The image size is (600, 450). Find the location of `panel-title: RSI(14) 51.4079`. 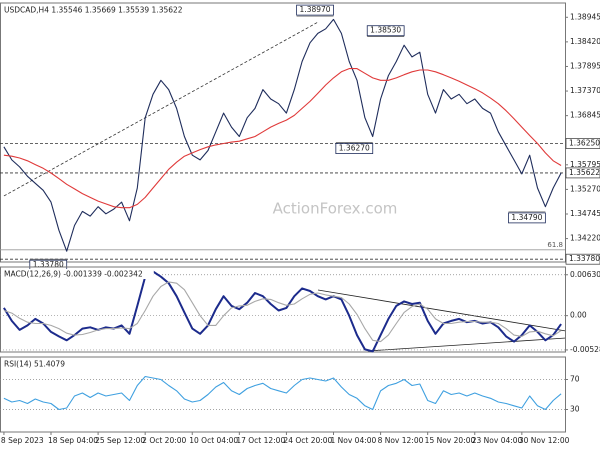

panel-title: RSI(14) 51.4079 is located at coordinates (34, 364).